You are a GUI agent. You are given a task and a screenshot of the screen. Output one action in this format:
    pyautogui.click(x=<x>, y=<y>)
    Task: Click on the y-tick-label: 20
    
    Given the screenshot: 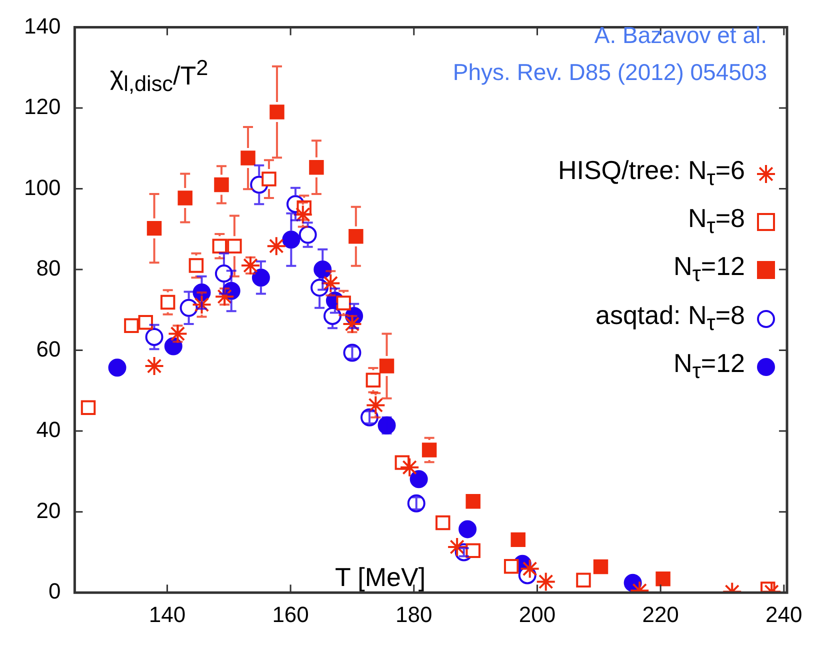 What is the action you would take?
    pyautogui.click(x=48, y=510)
    